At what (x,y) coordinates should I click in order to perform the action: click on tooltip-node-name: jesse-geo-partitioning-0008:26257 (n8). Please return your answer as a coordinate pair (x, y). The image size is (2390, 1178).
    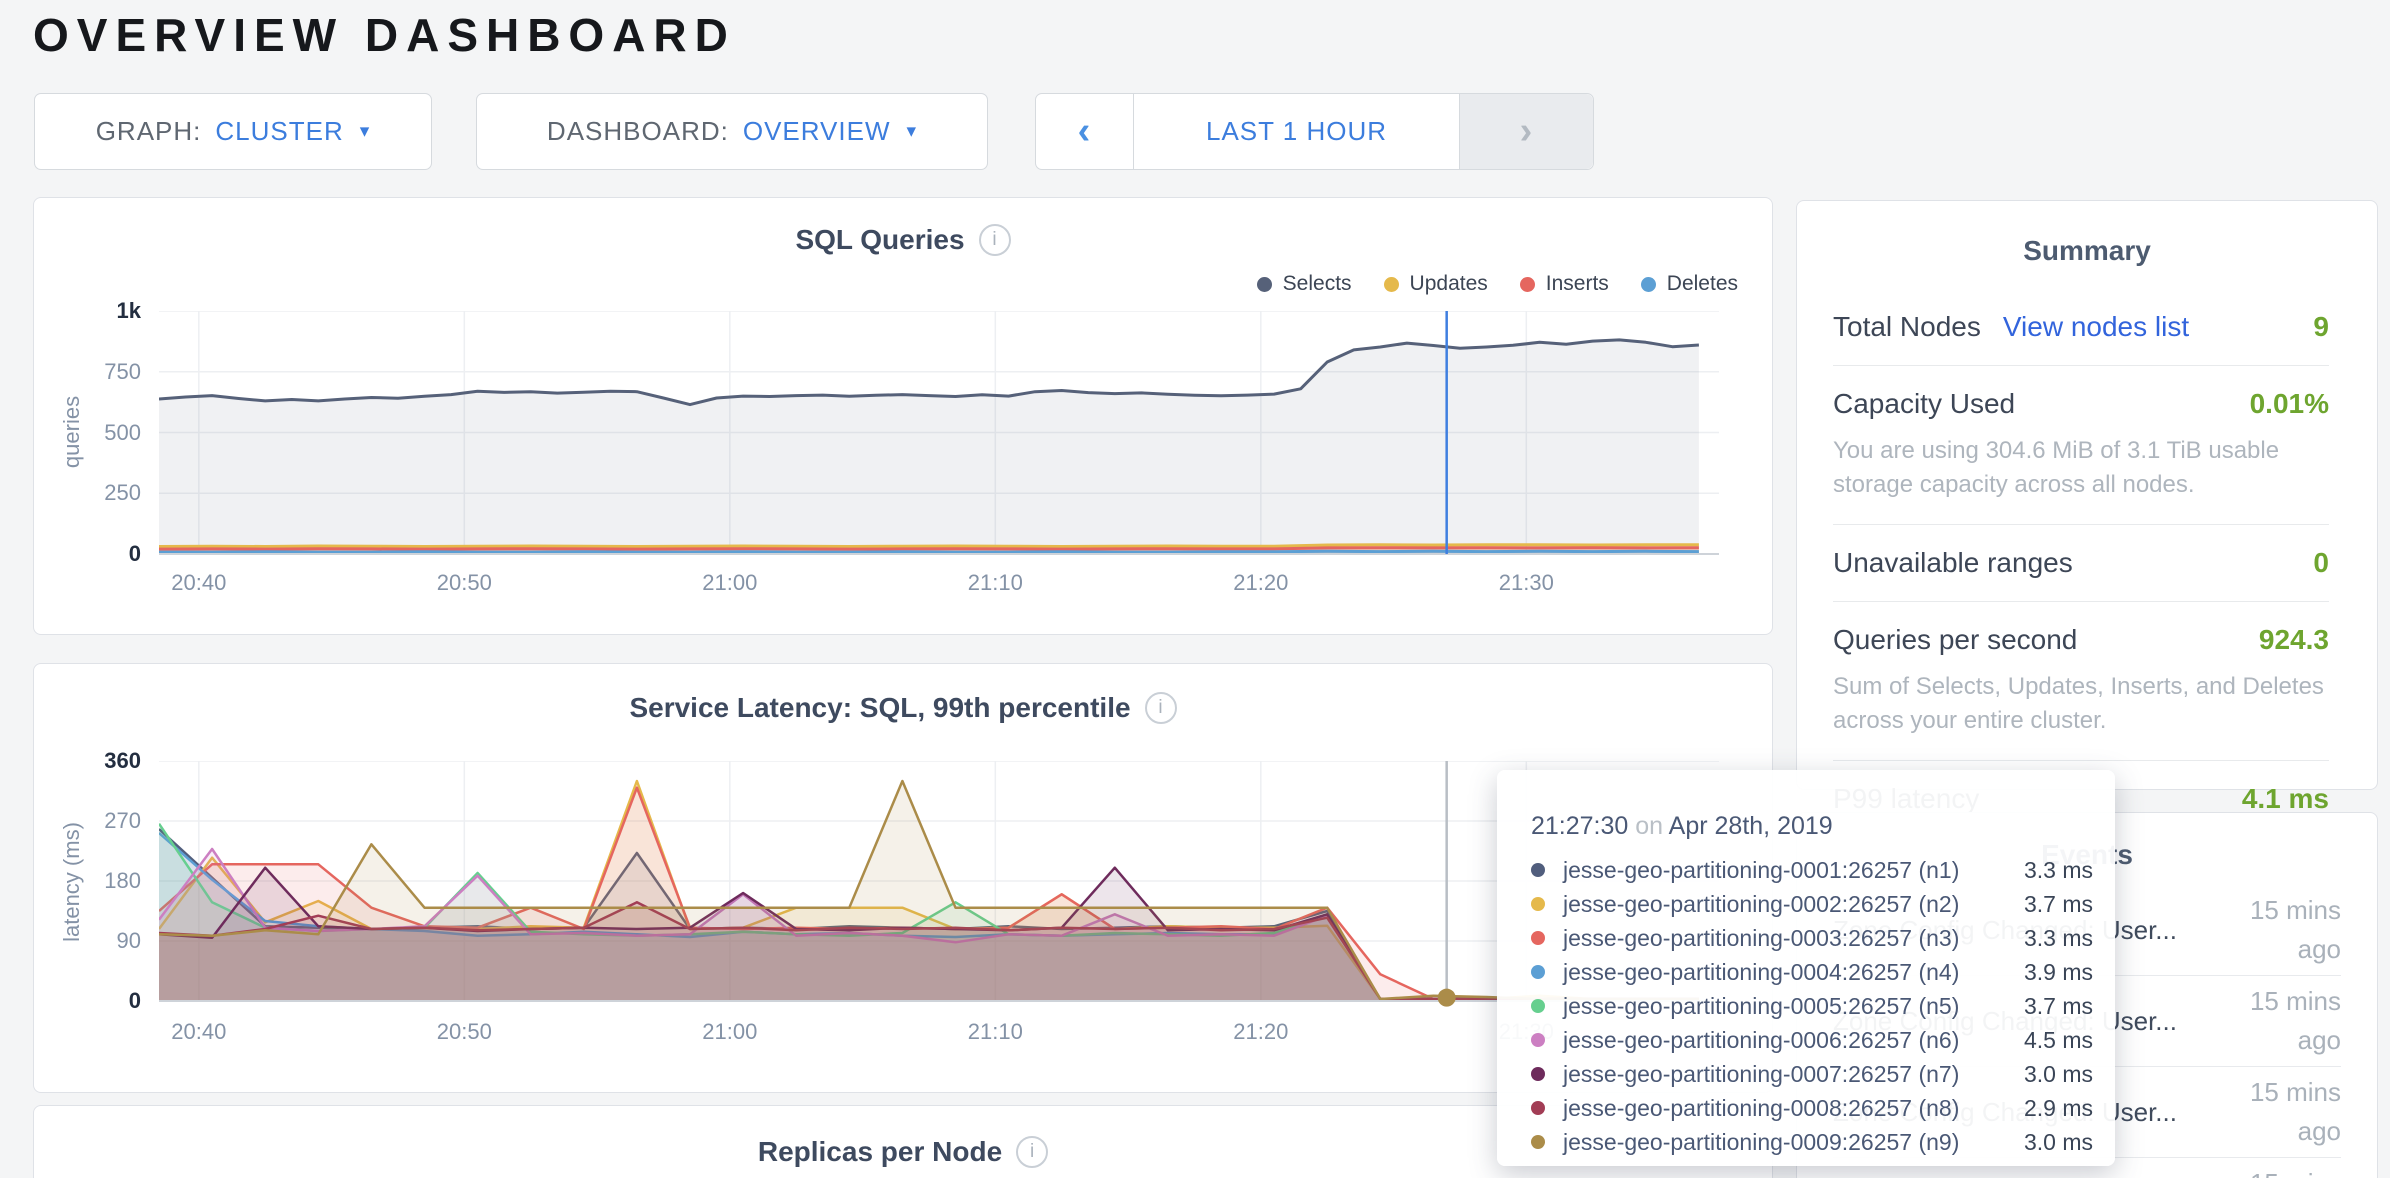
    Looking at the image, I should click on (1761, 1107).